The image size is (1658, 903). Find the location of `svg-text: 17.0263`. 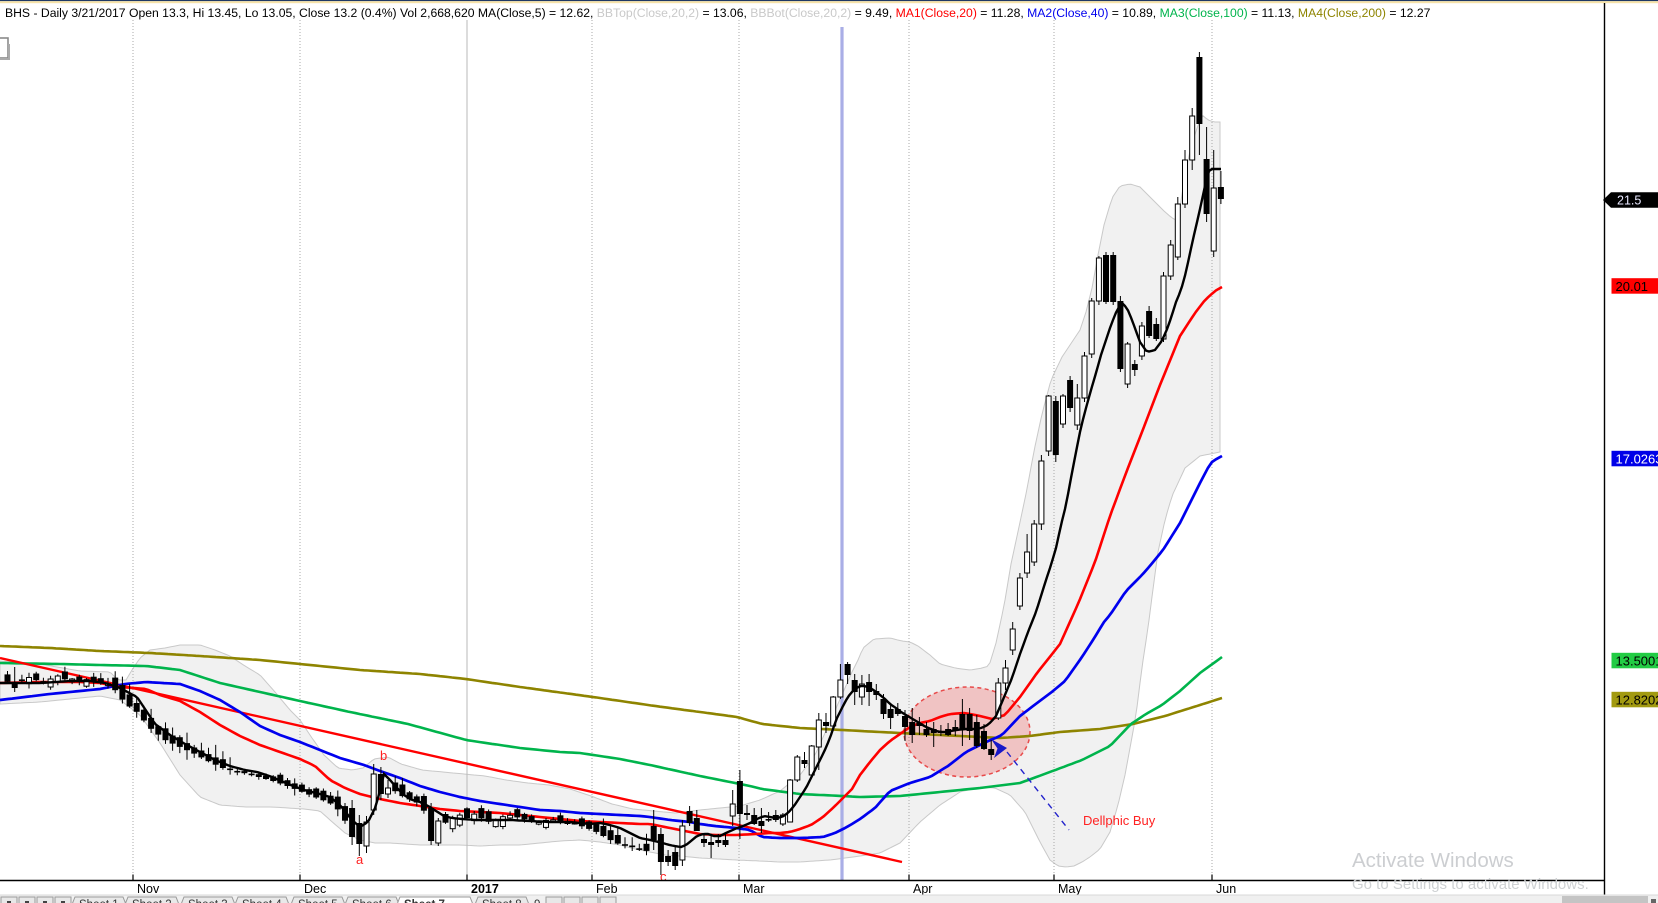

svg-text: 17.0263 is located at coordinates (1637, 458).